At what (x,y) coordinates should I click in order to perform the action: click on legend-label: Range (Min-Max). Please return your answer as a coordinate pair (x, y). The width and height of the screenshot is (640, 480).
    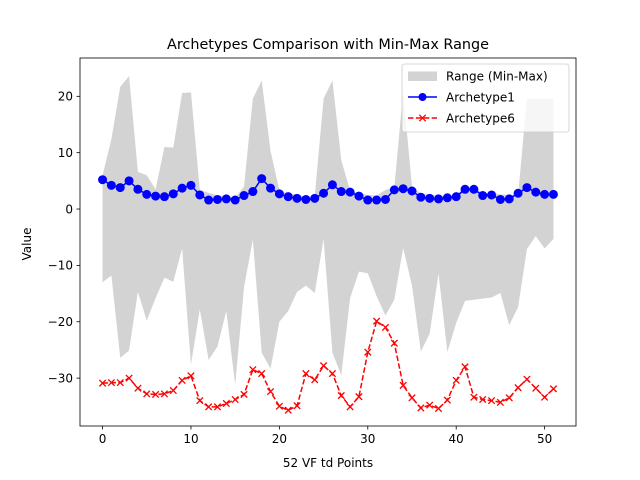
    Looking at the image, I should click on (497, 76).